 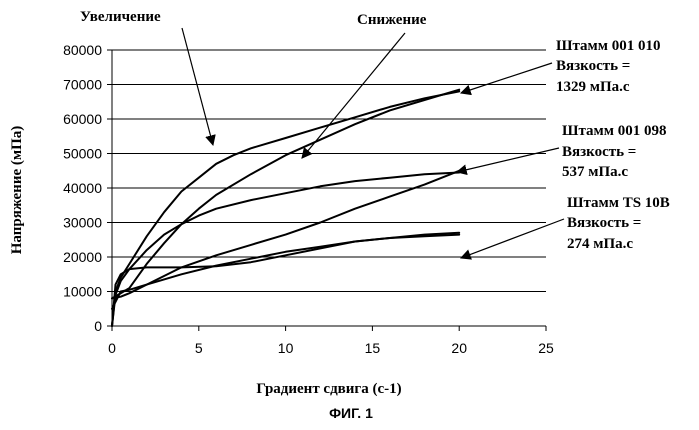 I want to click on strain-2-name: Штамм 001 098, so click(x=614, y=131).